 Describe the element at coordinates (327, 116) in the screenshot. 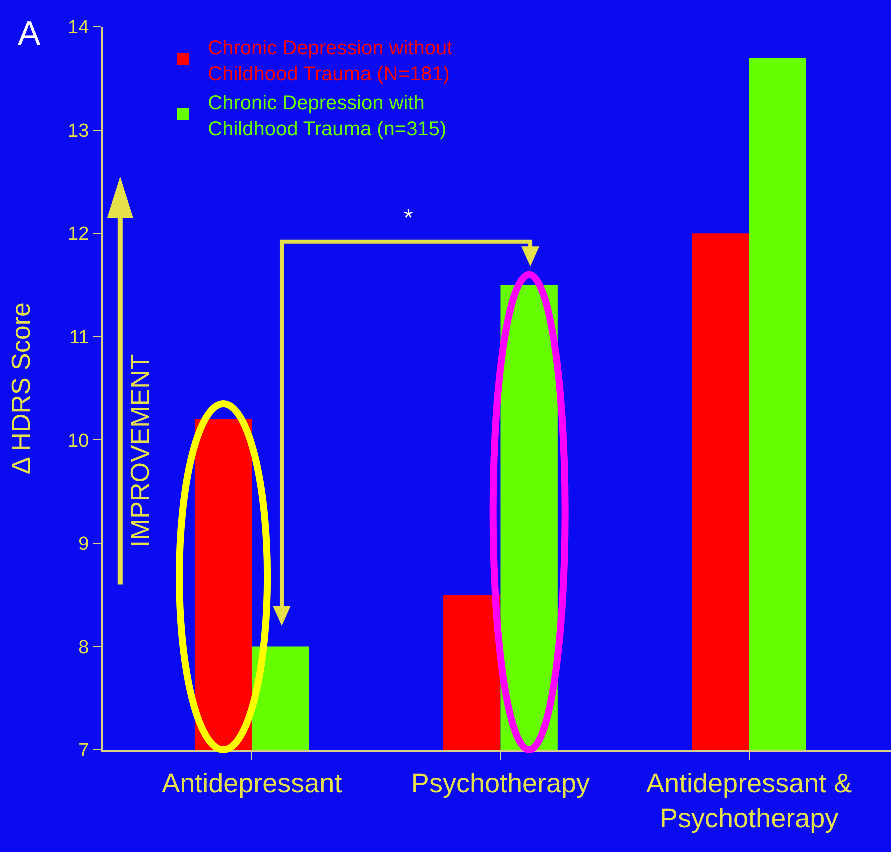

I see `legend-label: Chronic Depression with Childhood Trauma (n=315)` at that location.